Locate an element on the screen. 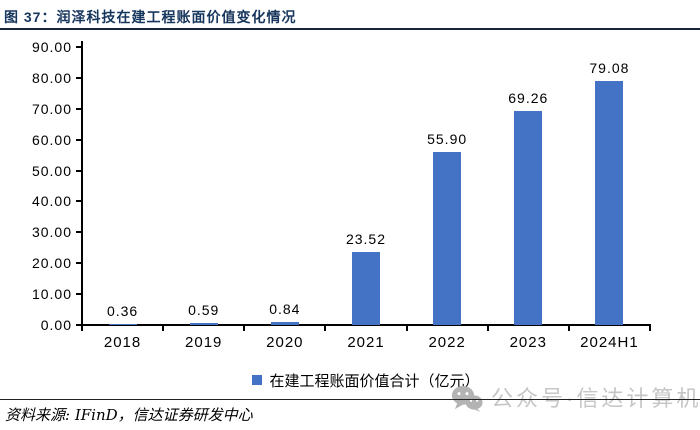 Image resolution: width=700 pixels, height=430 pixels. y-tick-label: 60.00 is located at coordinates (51, 139).